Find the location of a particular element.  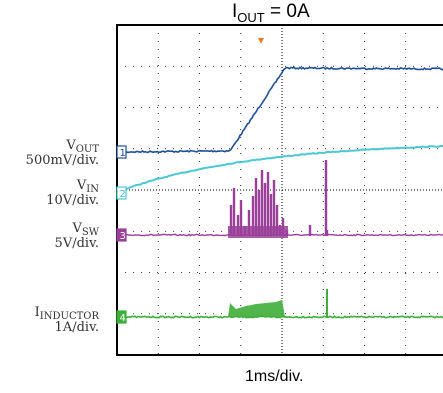

channel-marker-number: 4 is located at coordinates (123, 318).